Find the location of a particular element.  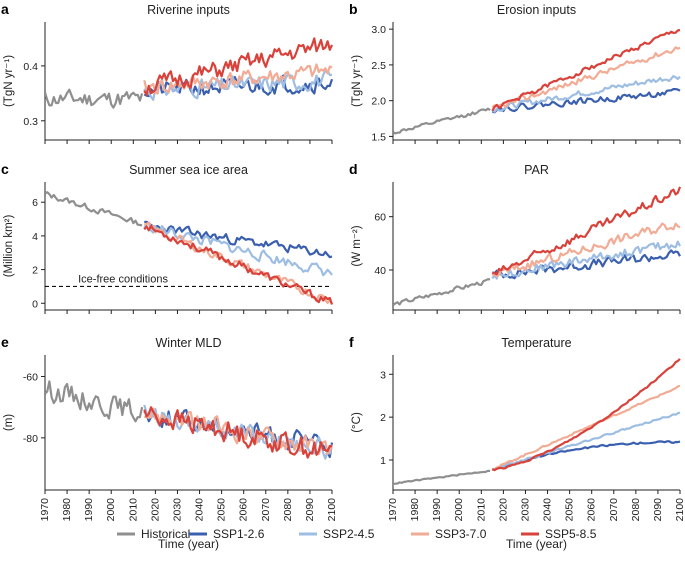

y-axis-label: (°C) is located at coordinates (357, 422).